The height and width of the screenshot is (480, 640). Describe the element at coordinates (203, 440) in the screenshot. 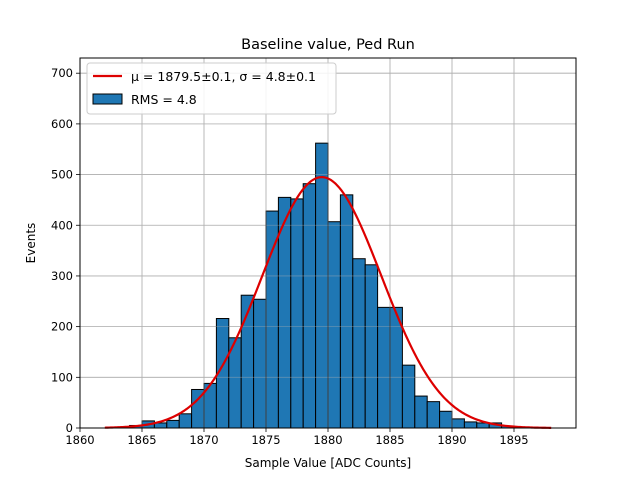

I see `x-tick-label: 1870` at that location.